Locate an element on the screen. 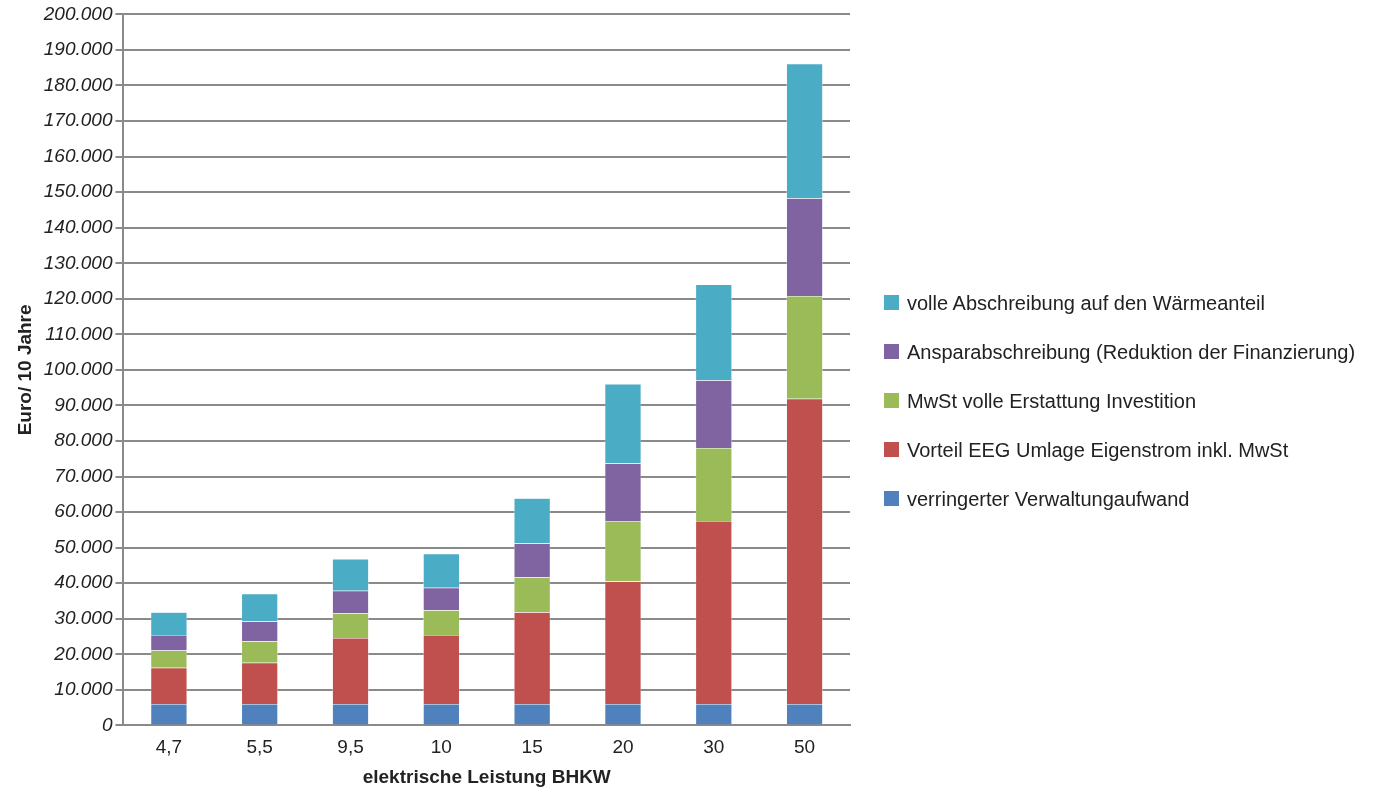 The image size is (1377, 803). y-tick-label: 170.000 is located at coordinates (78, 120).